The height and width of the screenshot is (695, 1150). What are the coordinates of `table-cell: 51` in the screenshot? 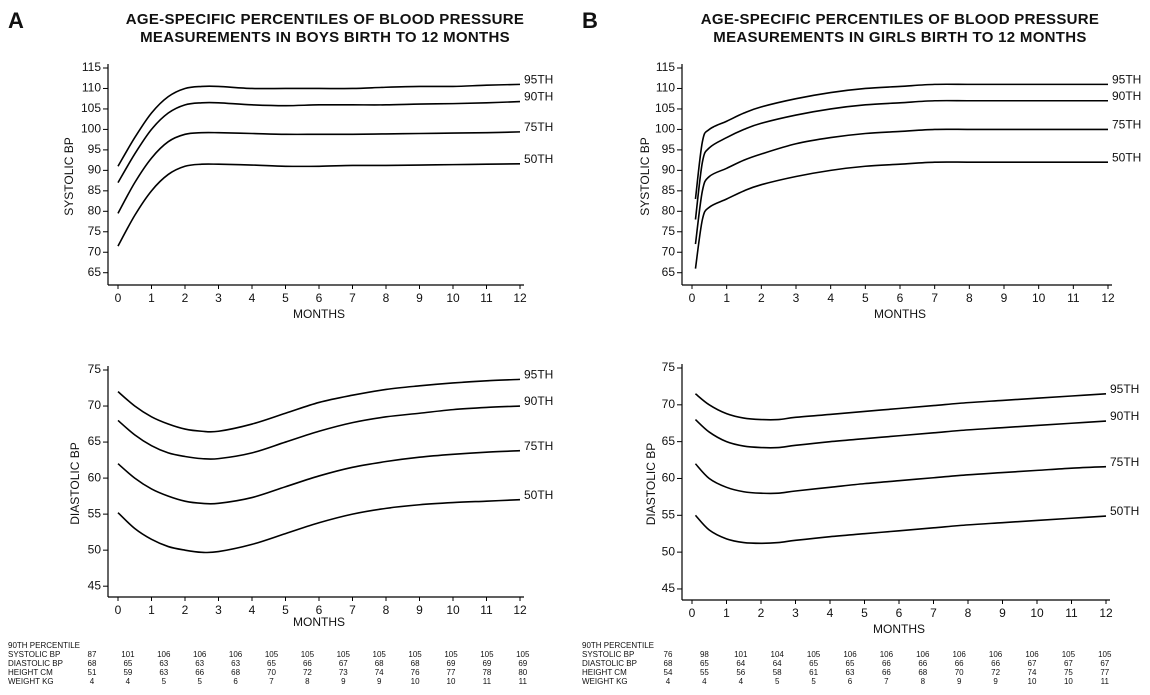 It's located at (92, 672).